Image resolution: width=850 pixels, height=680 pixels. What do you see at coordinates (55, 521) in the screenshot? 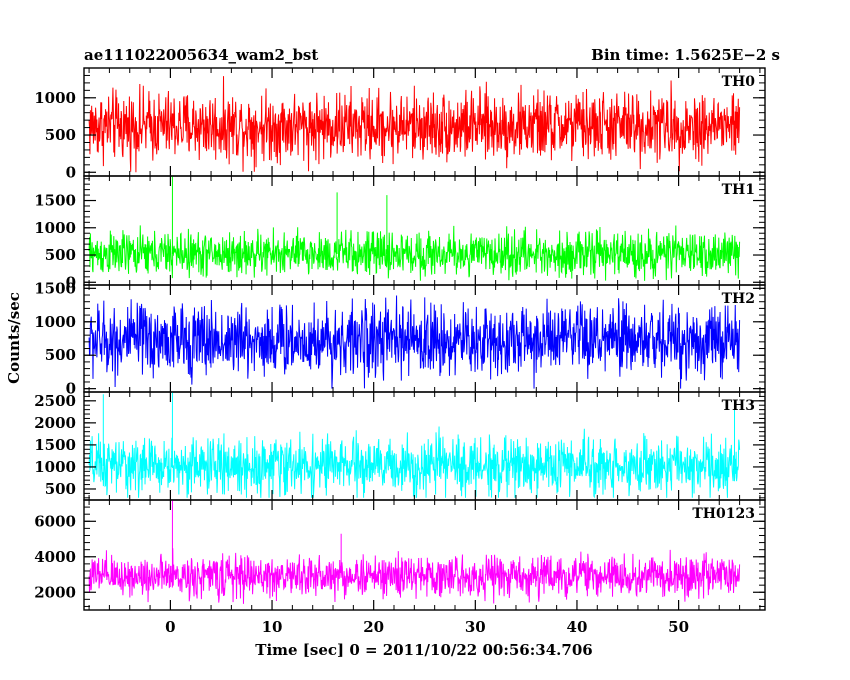
I see `y-tick-label: 6000` at bounding box center [55, 521].